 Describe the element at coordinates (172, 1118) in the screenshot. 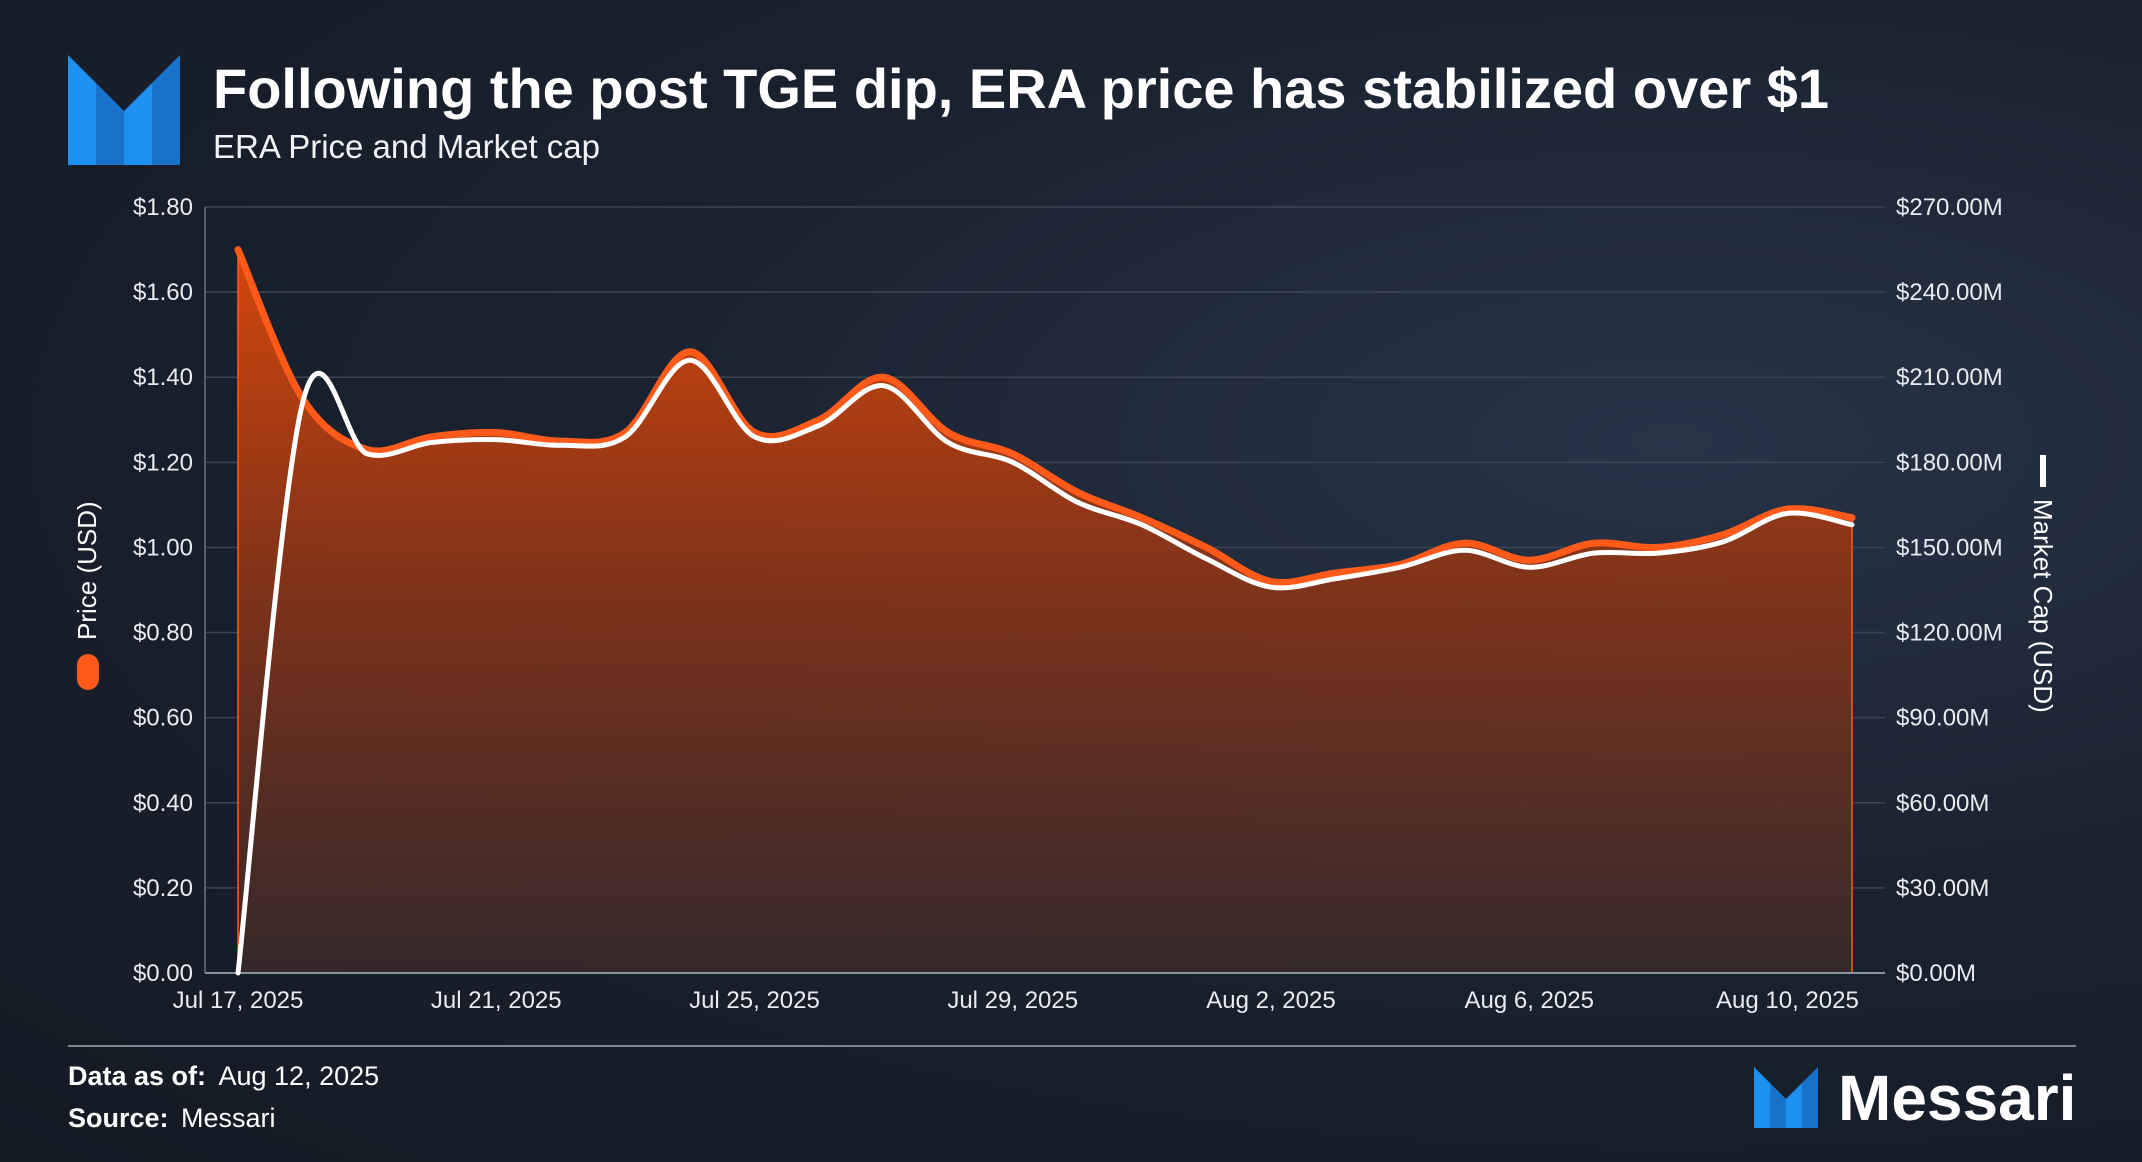

I see `source: Source: Messari` at that location.